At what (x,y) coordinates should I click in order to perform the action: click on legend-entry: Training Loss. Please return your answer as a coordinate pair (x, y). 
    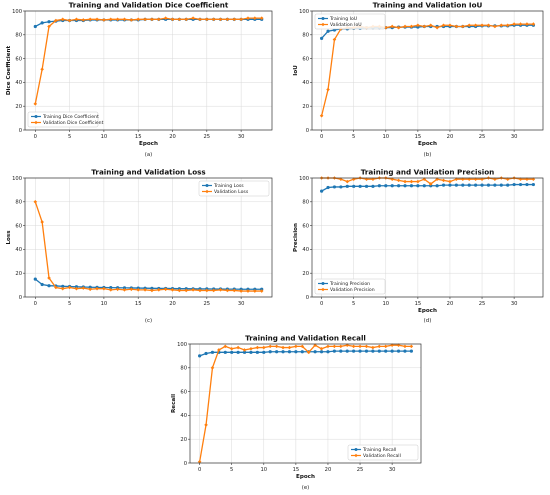
    Looking at the image, I should click on (228, 186).